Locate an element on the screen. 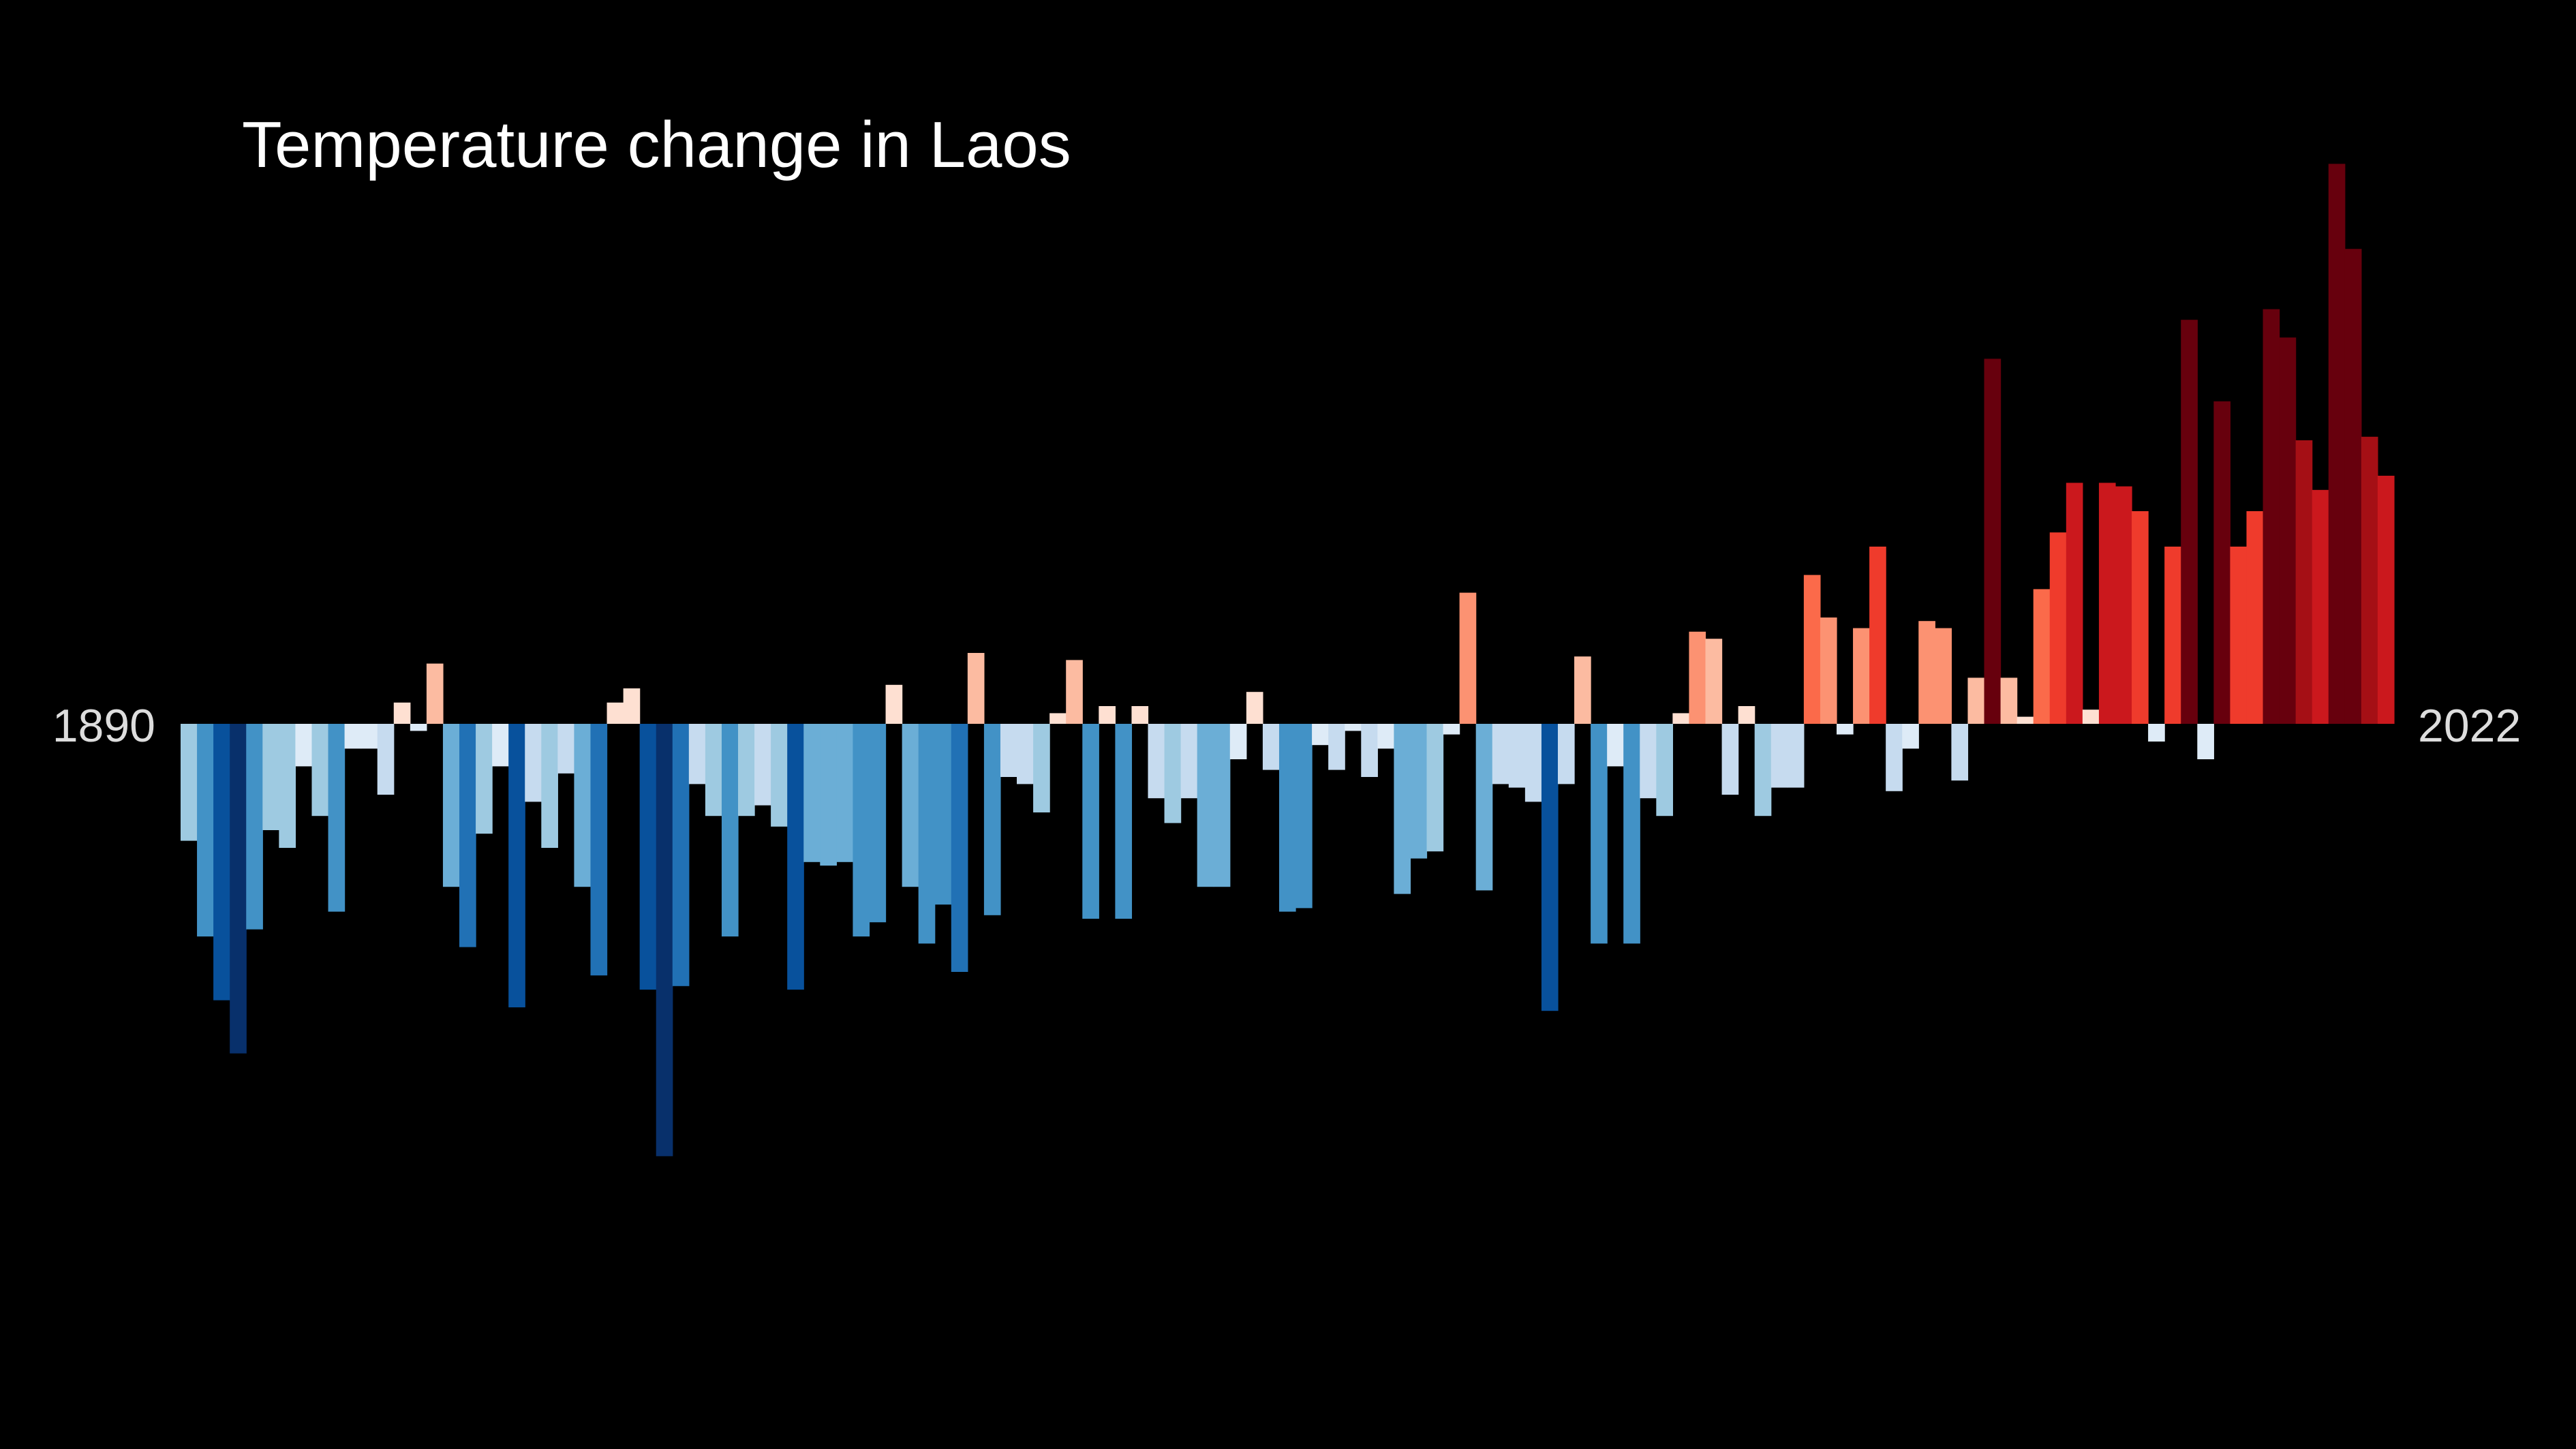 The width and height of the screenshot is (2576, 1449). bar-2022 is located at coordinates (2353, 487).